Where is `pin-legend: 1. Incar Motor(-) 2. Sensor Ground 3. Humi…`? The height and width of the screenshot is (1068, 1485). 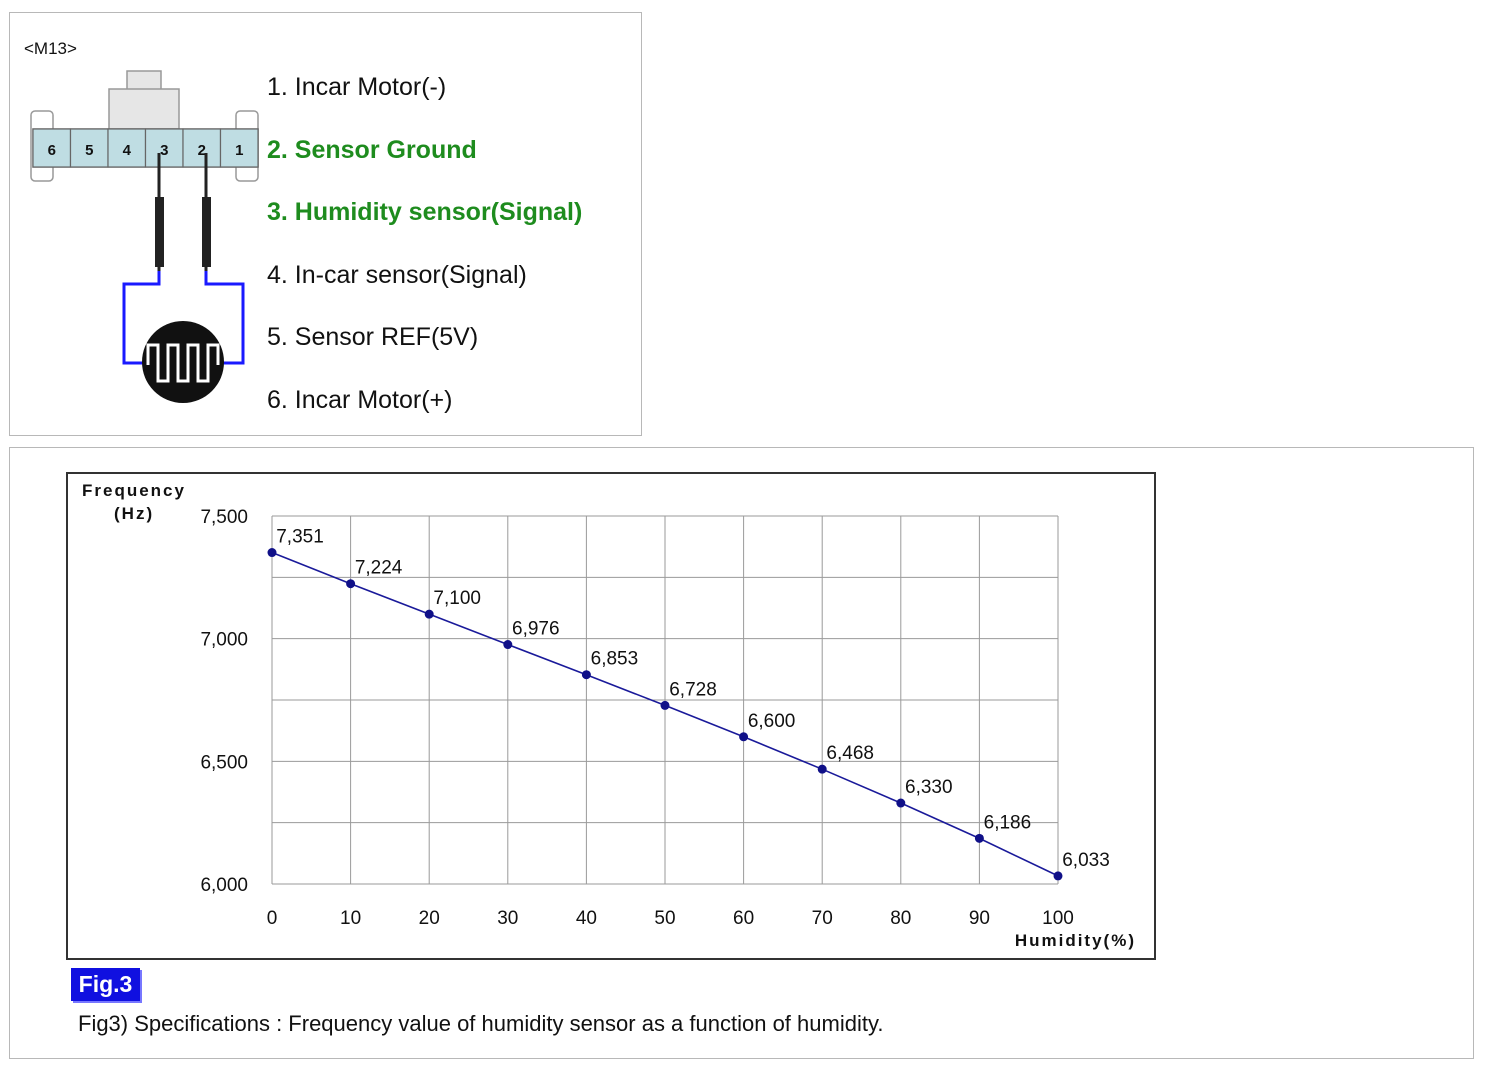
pin-legend: 1. Incar Motor(-) 2. Sensor Ground 3. Humi… is located at coordinates (424, 256).